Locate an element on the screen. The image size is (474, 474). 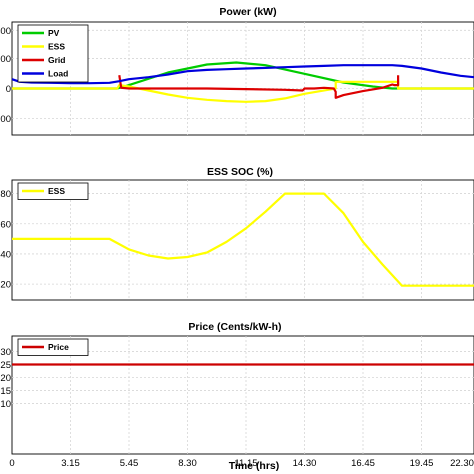
price-chart-title: Price (Cents/kW-h) is located at coordinates (234, 327).